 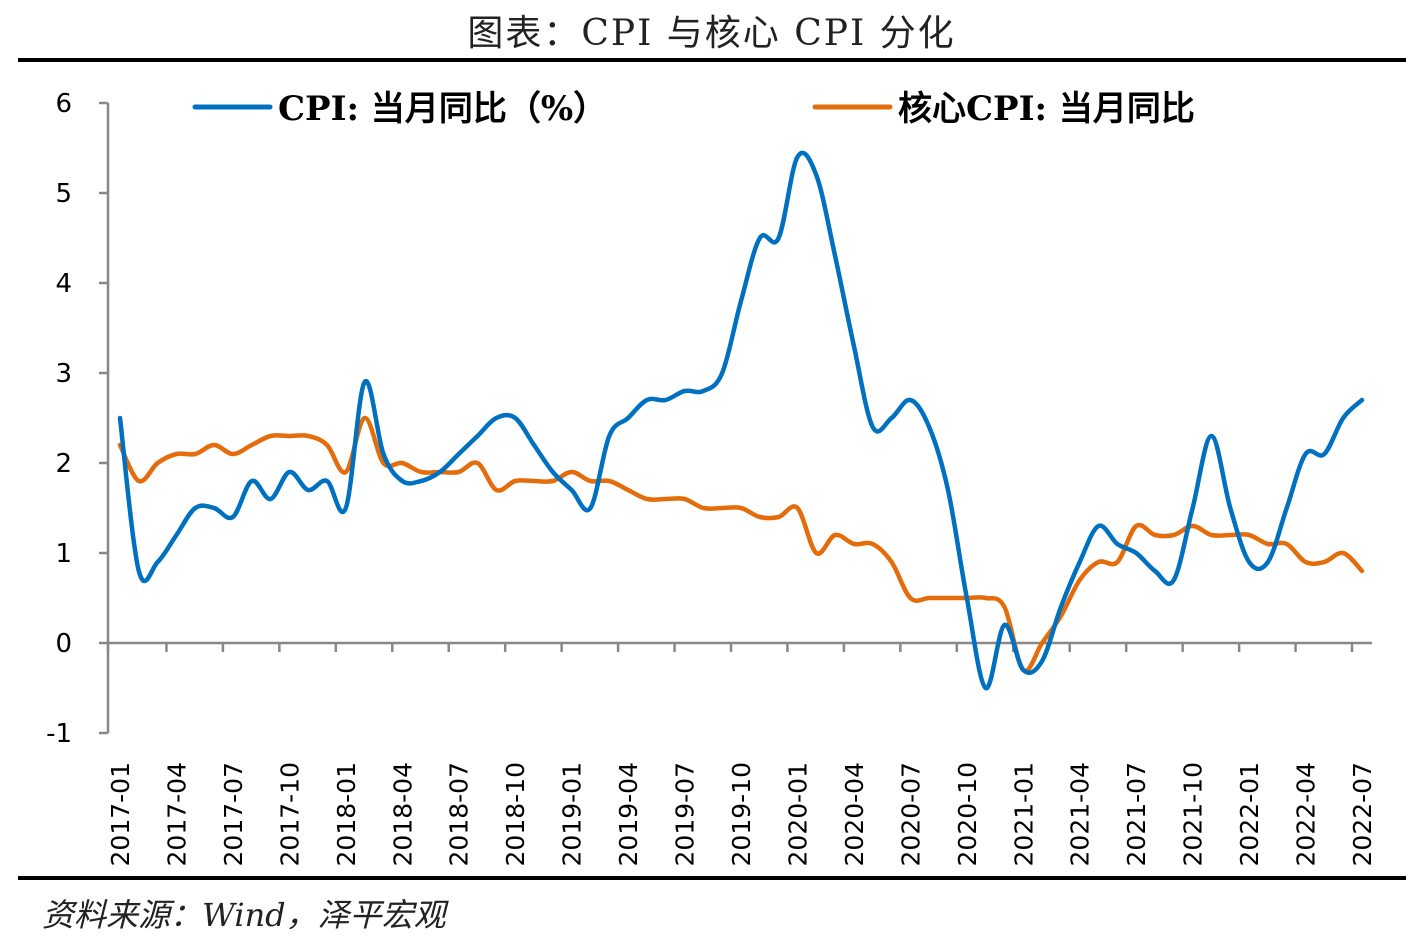 What do you see at coordinates (1136, 814) in the screenshot?
I see `x-tick-label: 2021-07` at bounding box center [1136, 814].